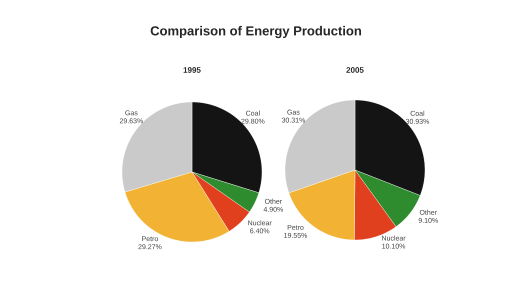  I want to click on chart-subtitle: 1995, so click(192, 70).